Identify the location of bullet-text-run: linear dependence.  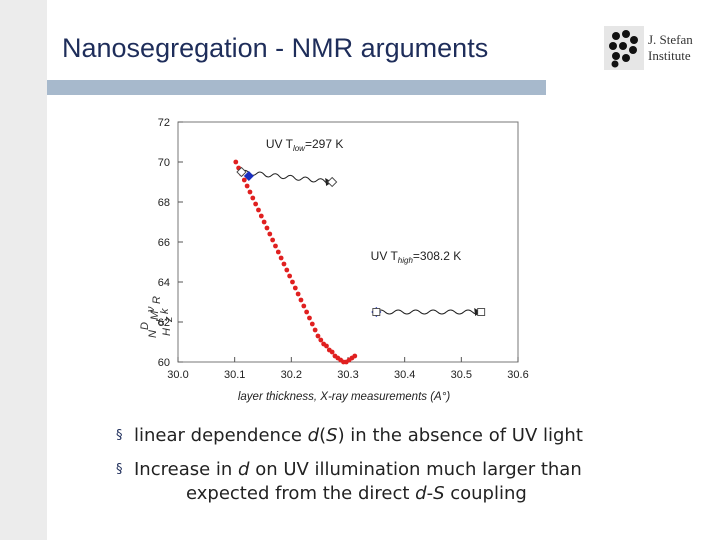
(221, 435).